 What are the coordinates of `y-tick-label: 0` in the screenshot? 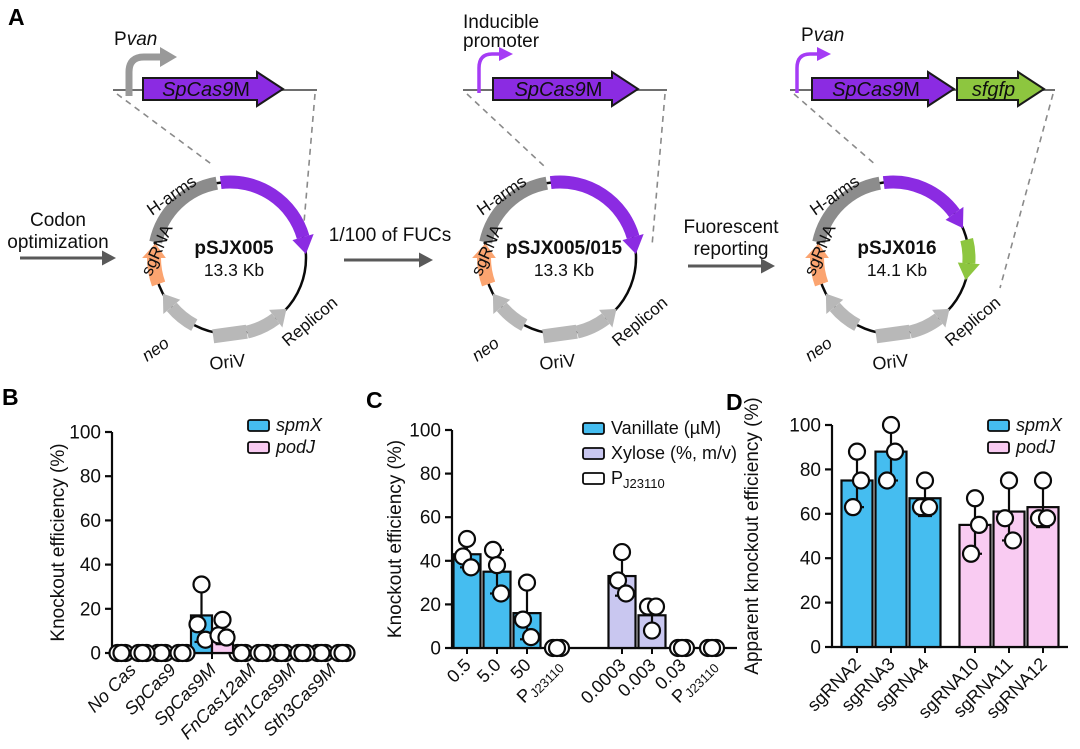 It's located at (95, 654).